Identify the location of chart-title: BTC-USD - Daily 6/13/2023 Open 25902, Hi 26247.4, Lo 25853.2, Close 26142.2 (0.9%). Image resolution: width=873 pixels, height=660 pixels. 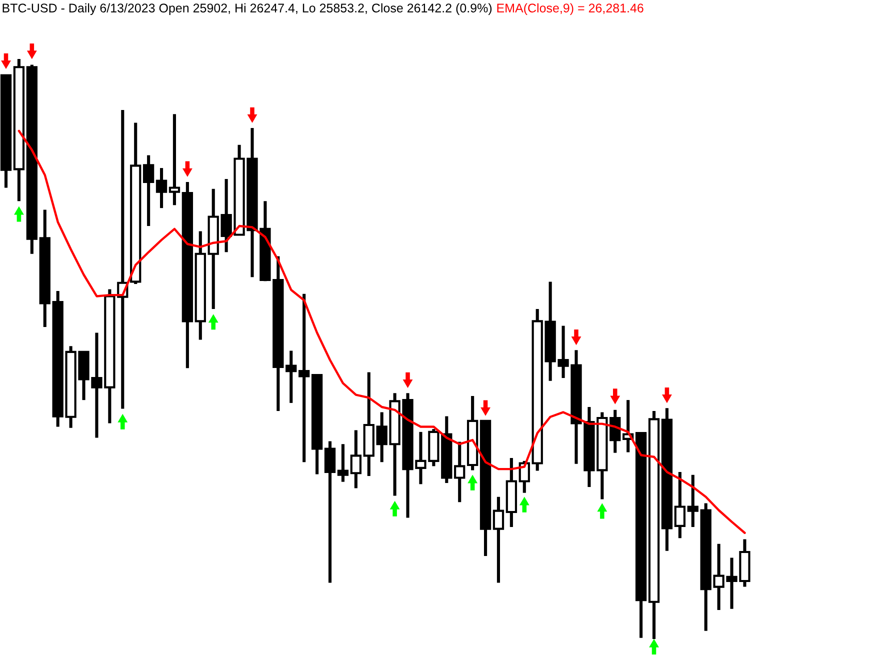
(247, 9).